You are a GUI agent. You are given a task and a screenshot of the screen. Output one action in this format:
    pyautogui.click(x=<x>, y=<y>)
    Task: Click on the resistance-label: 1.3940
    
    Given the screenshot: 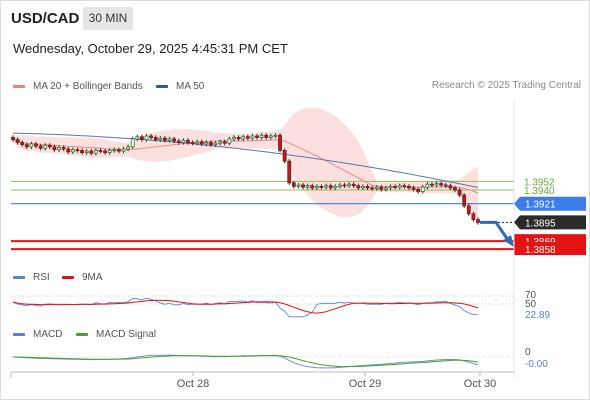 What is the action you would take?
    pyautogui.click(x=539, y=191)
    